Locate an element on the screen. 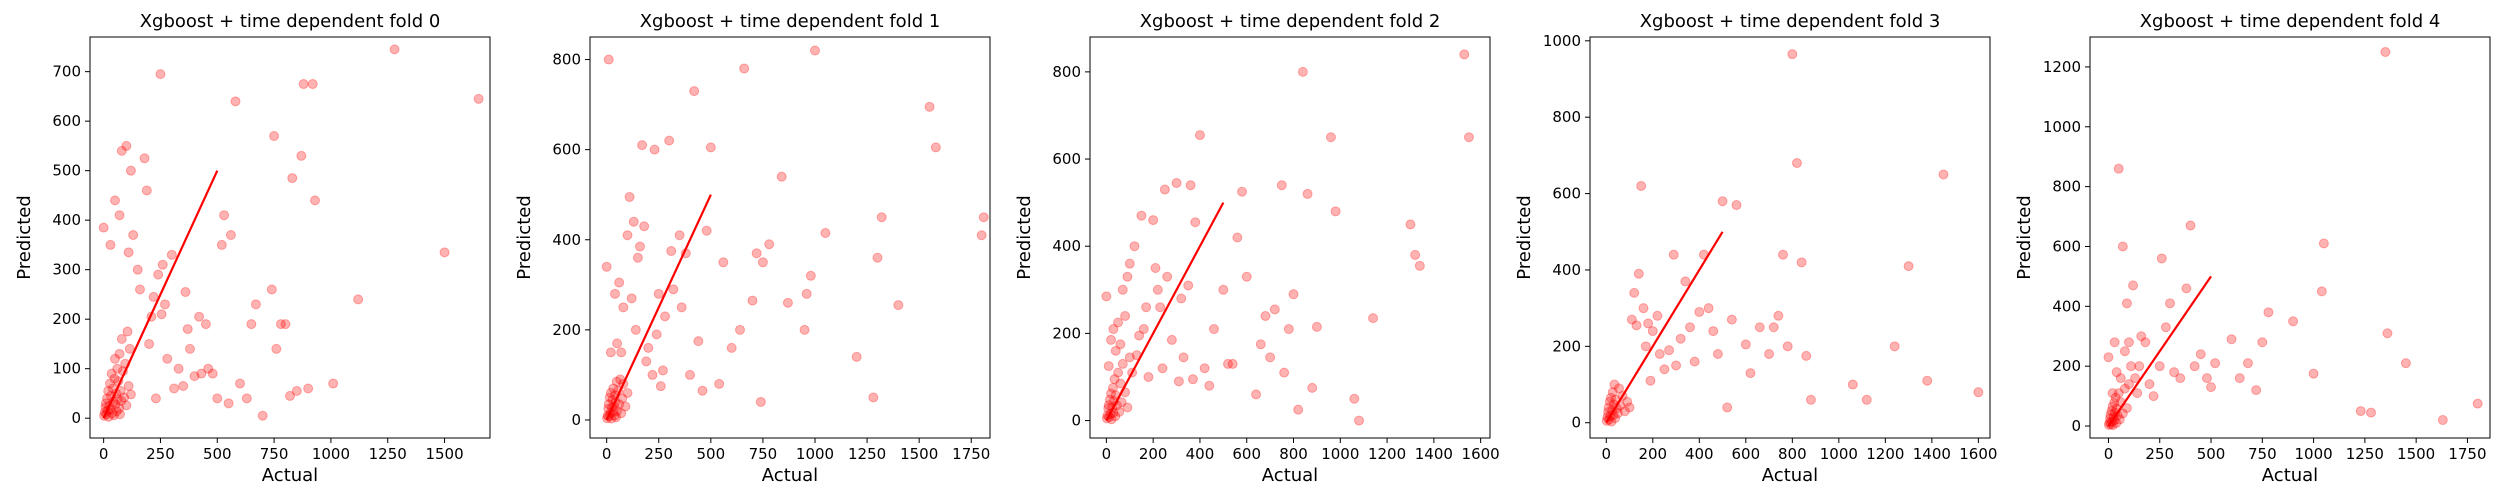 The image size is (2500, 500). y-tick-label: 700 is located at coordinates (66, 72).